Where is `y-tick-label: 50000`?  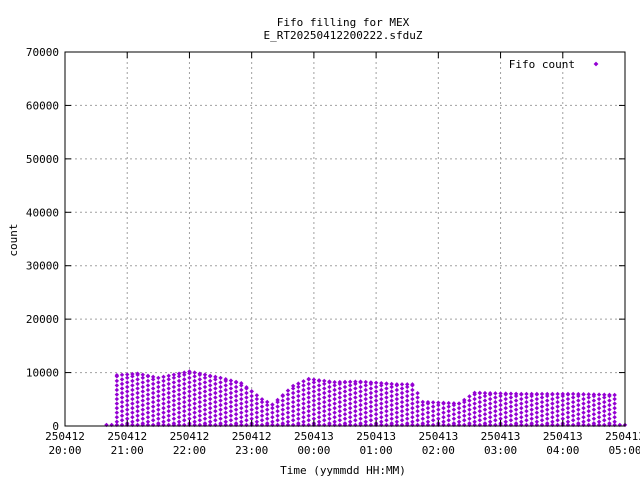 y-tick-label: 50000 is located at coordinates (42, 159).